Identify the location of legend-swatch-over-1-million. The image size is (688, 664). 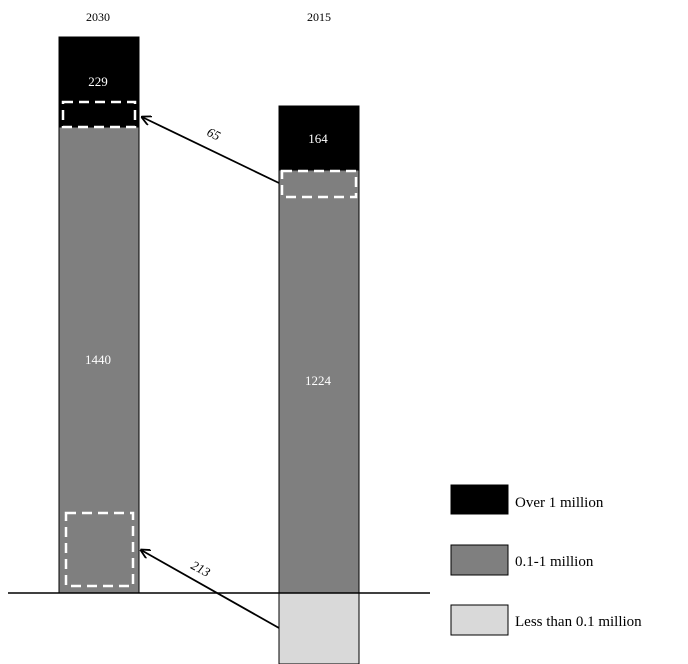
(479, 499).